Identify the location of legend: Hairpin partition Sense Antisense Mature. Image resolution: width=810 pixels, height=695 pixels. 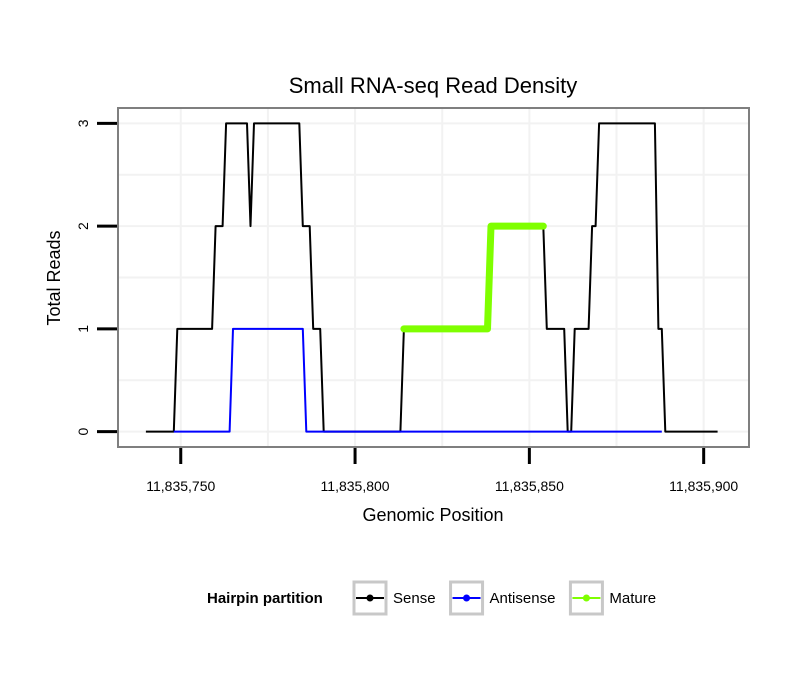
(431, 598).